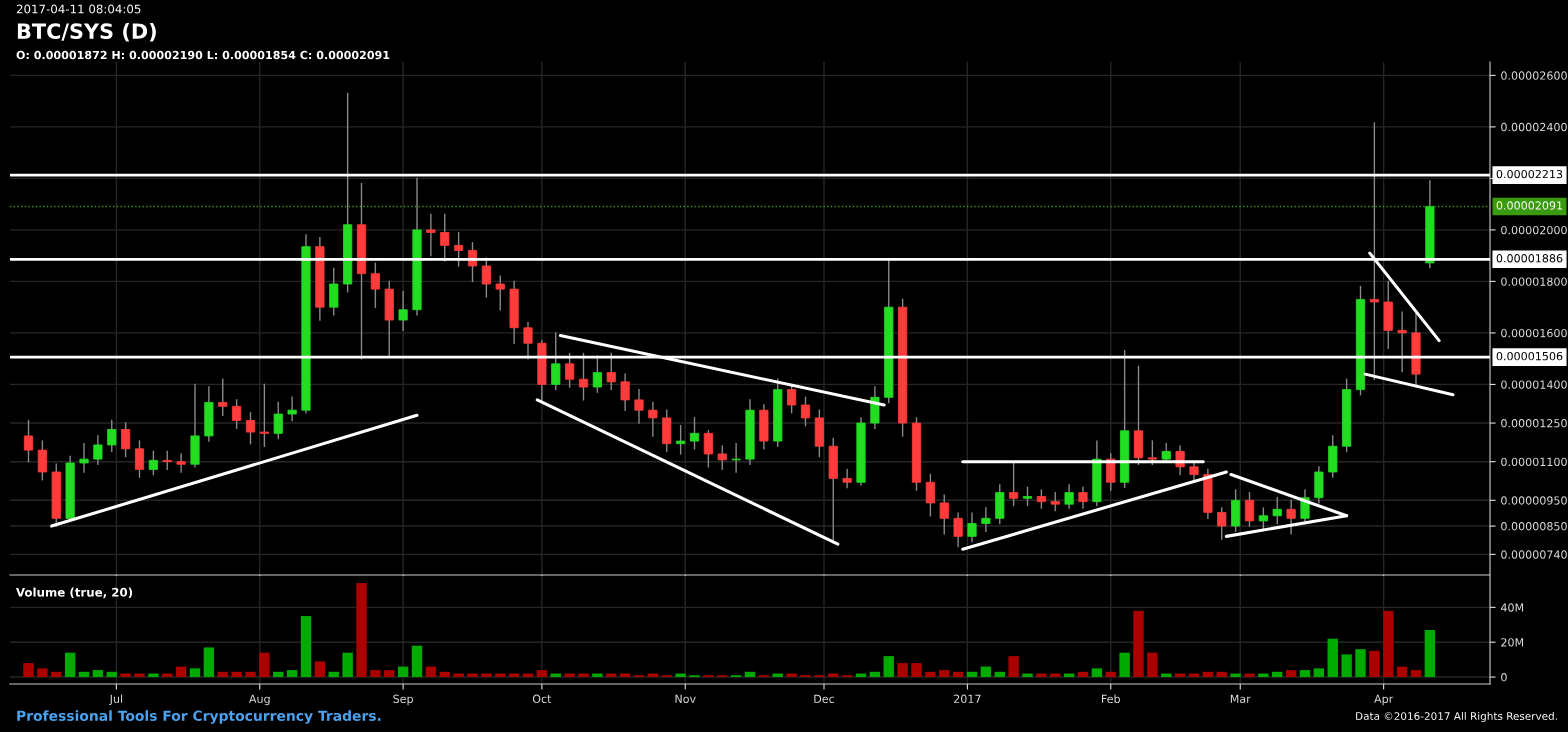  Describe the element at coordinates (1534, 554) in the screenshot. I see `y-tick-label: 0.00000740` at that location.